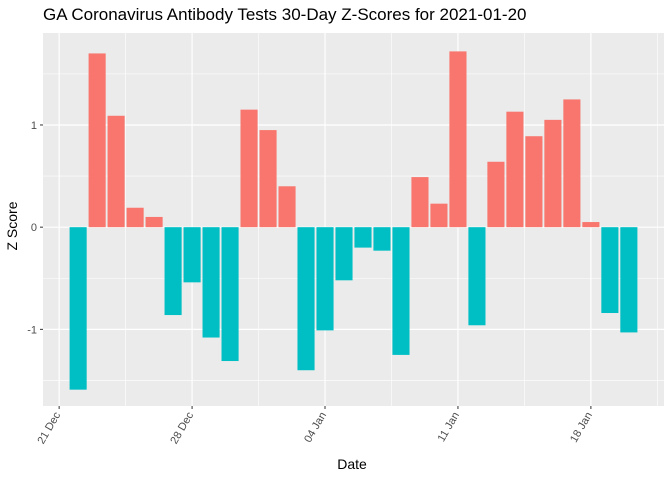 The width and height of the screenshot is (672, 480). I want to click on x-tick-label: 11 Jan, so click(449, 427).